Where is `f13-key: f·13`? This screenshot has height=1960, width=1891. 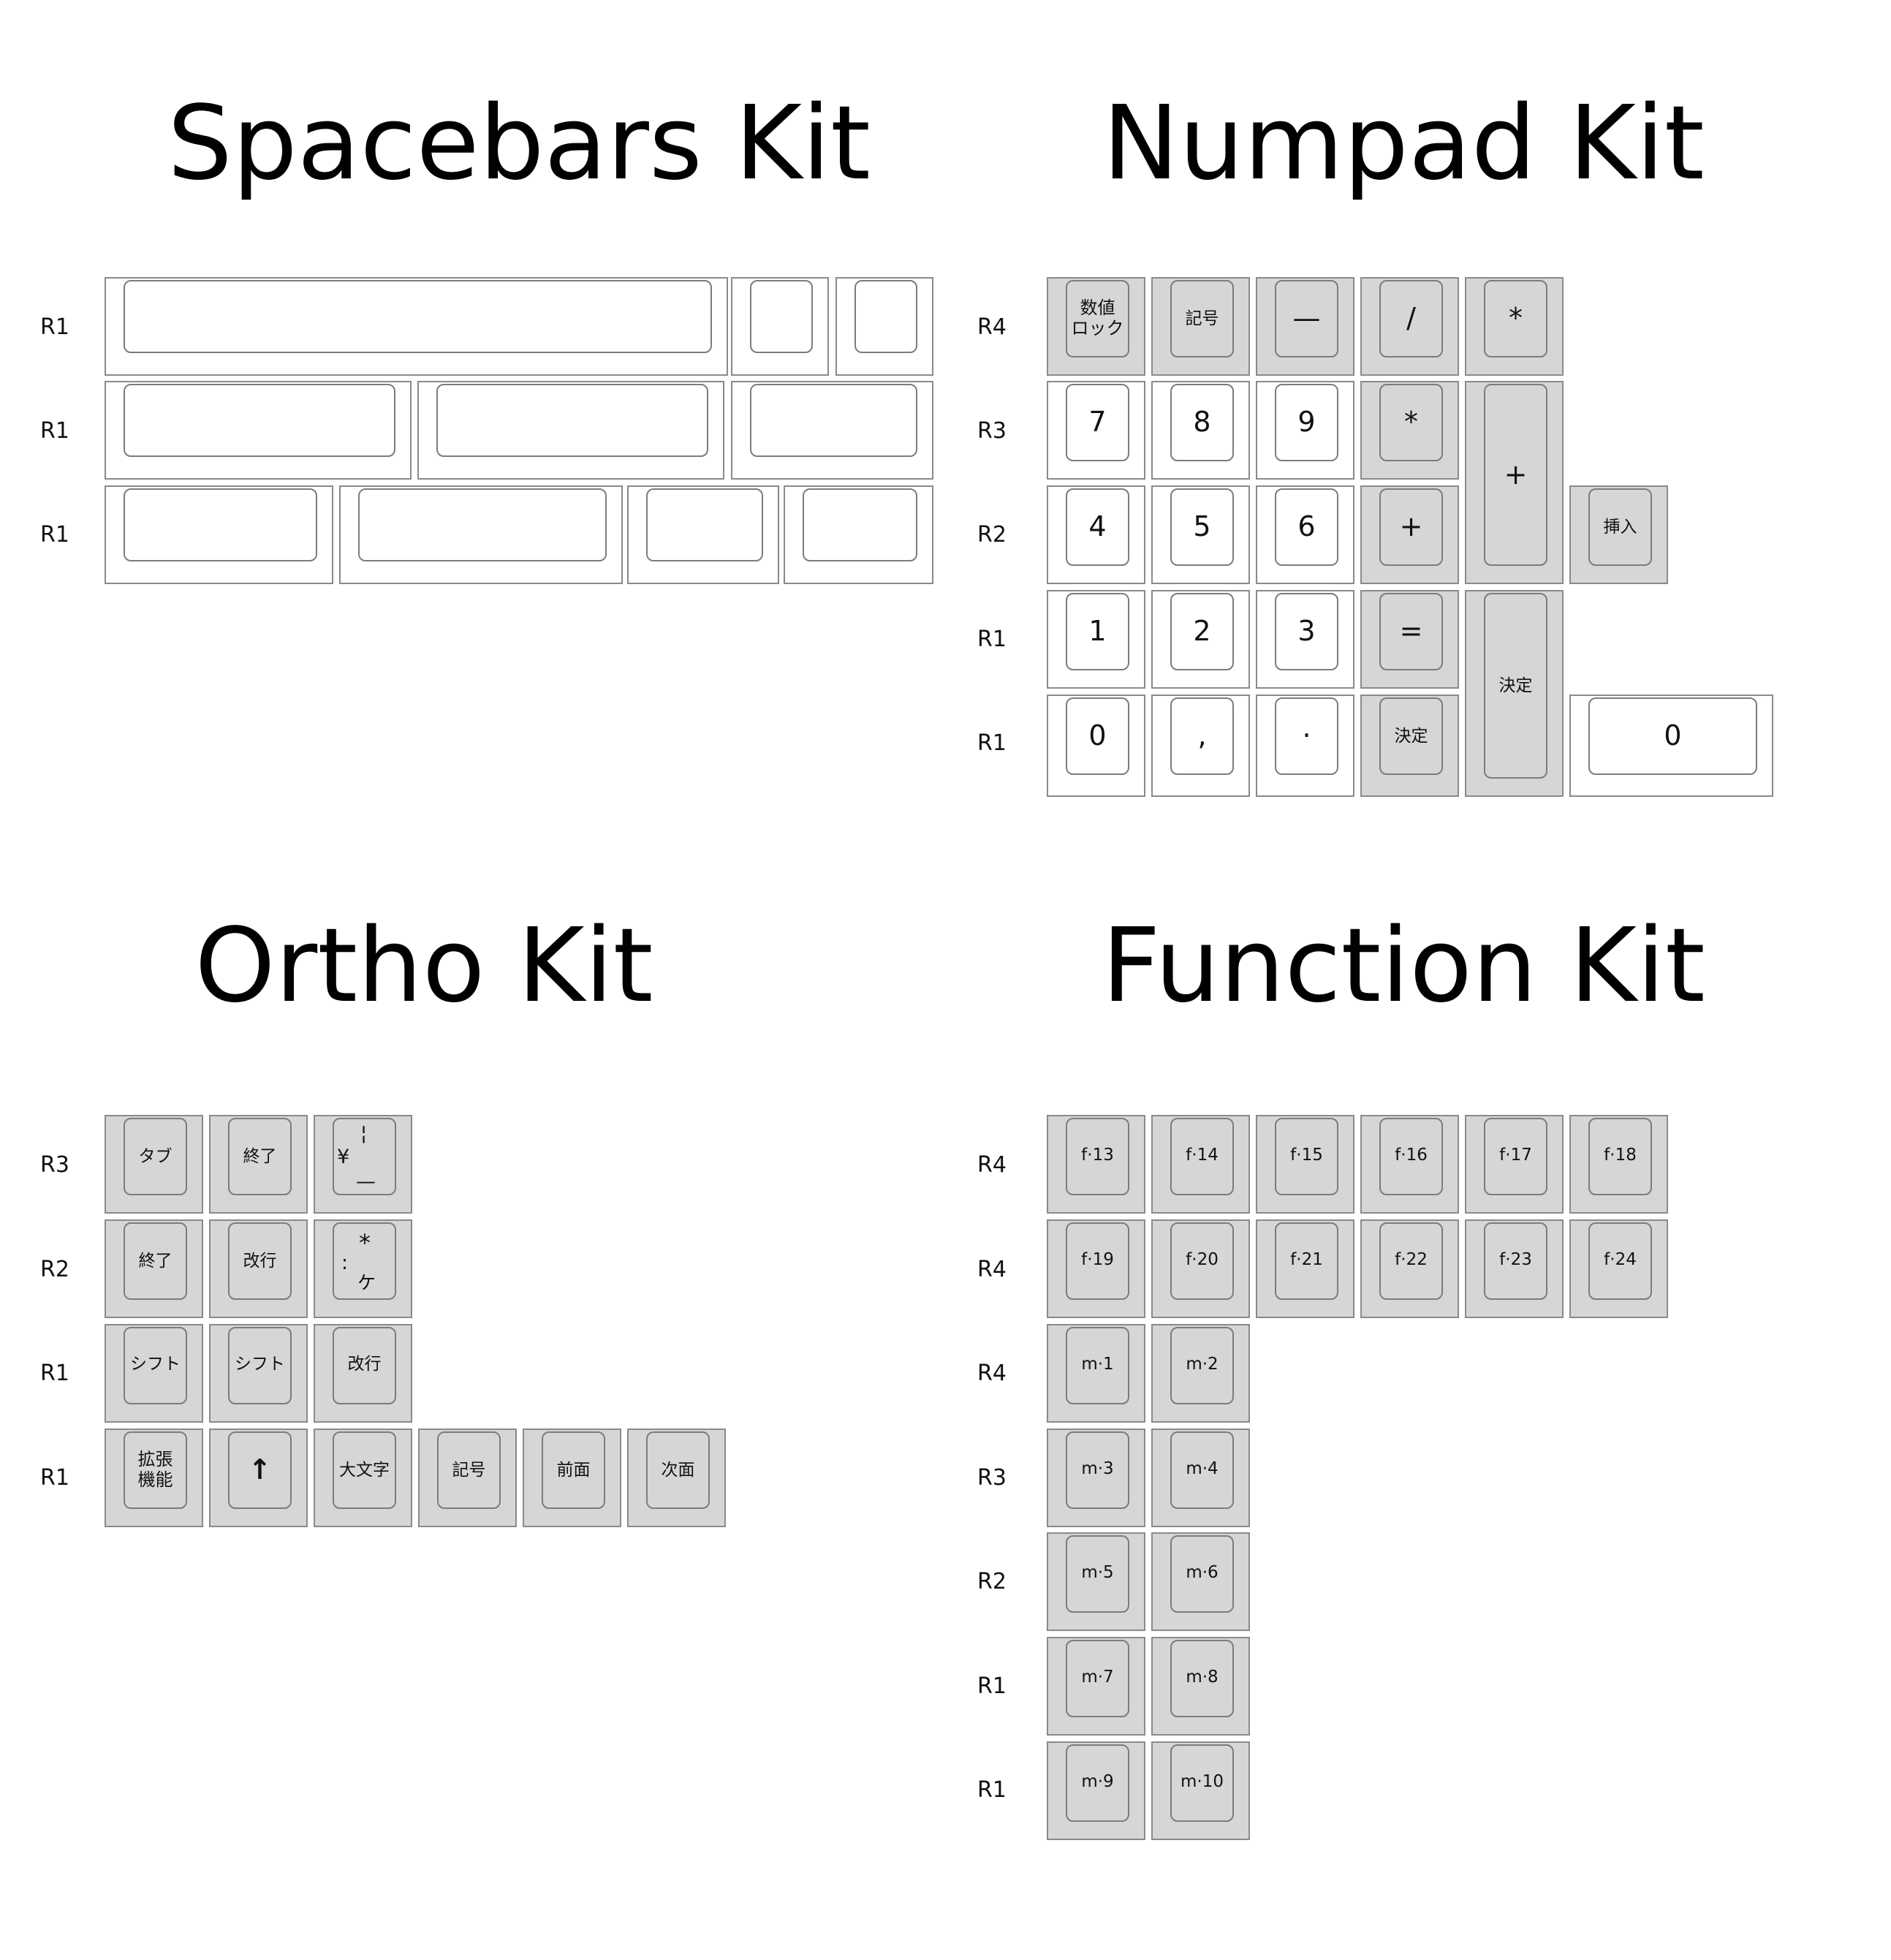 f13-key: f·13 is located at coordinates (1096, 1164).